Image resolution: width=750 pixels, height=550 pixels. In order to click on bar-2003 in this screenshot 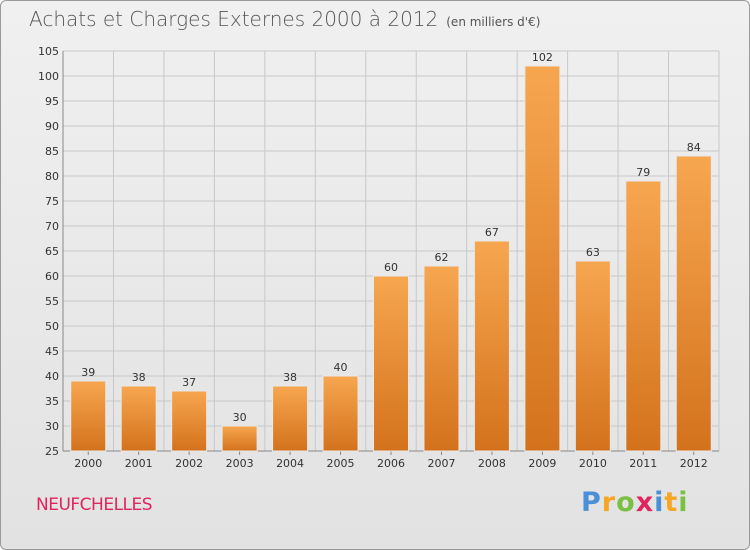, I will do `click(239, 438)`.